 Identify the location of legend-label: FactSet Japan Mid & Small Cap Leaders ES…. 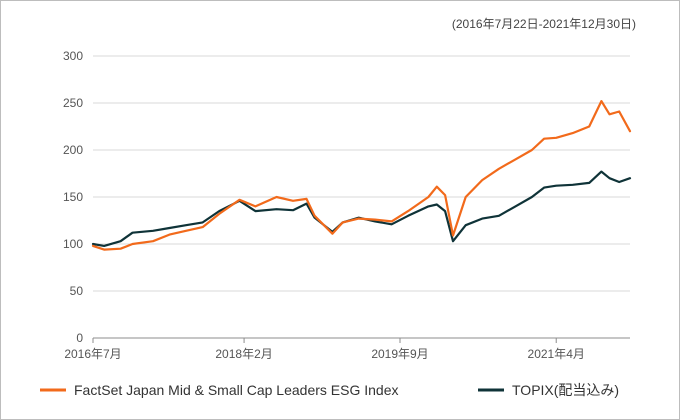
(236, 390).